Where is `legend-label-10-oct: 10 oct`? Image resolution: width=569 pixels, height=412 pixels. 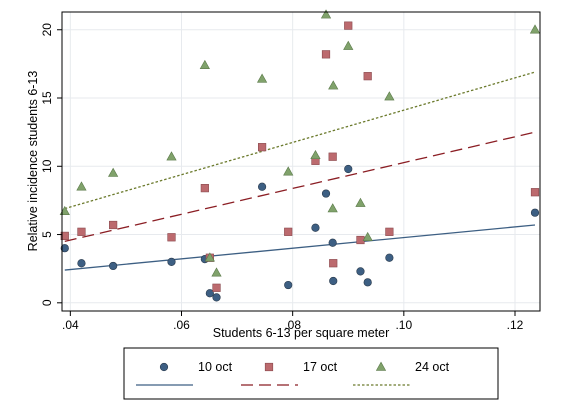 legend-label-10-oct: 10 oct is located at coordinates (215, 367).